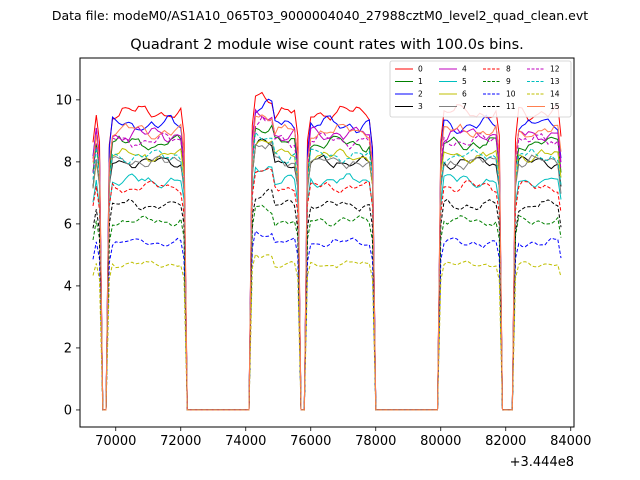 The image size is (640, 480). What do you see at coordinates (180, 441) in the screenshot?
I see `x-tick-label: 72000` at bounding box center [180, 441].